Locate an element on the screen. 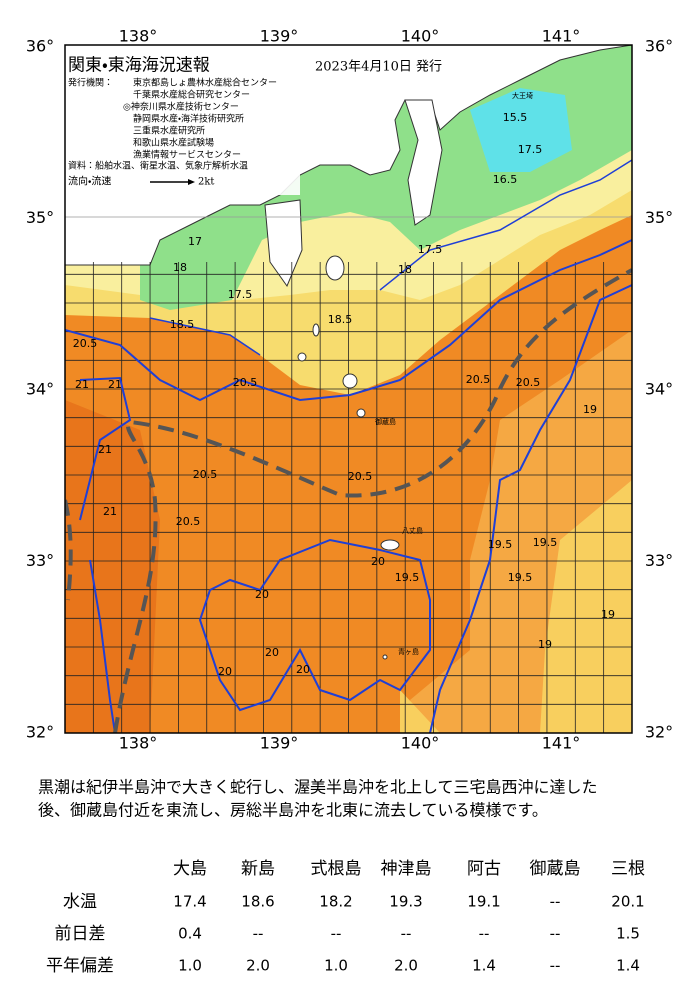 The width and height of the screenshot is (700, 989). table-column-header: 大島 is located at coordinates (190, 869).